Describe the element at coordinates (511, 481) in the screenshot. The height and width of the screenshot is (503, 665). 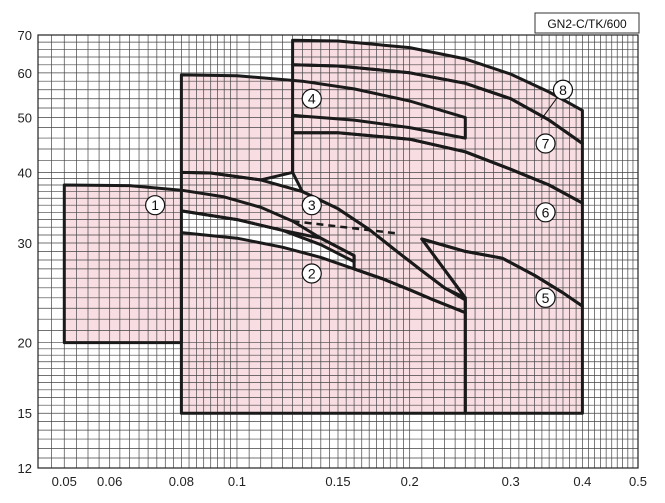
I see `x-tick-label: 0.3` at that location.